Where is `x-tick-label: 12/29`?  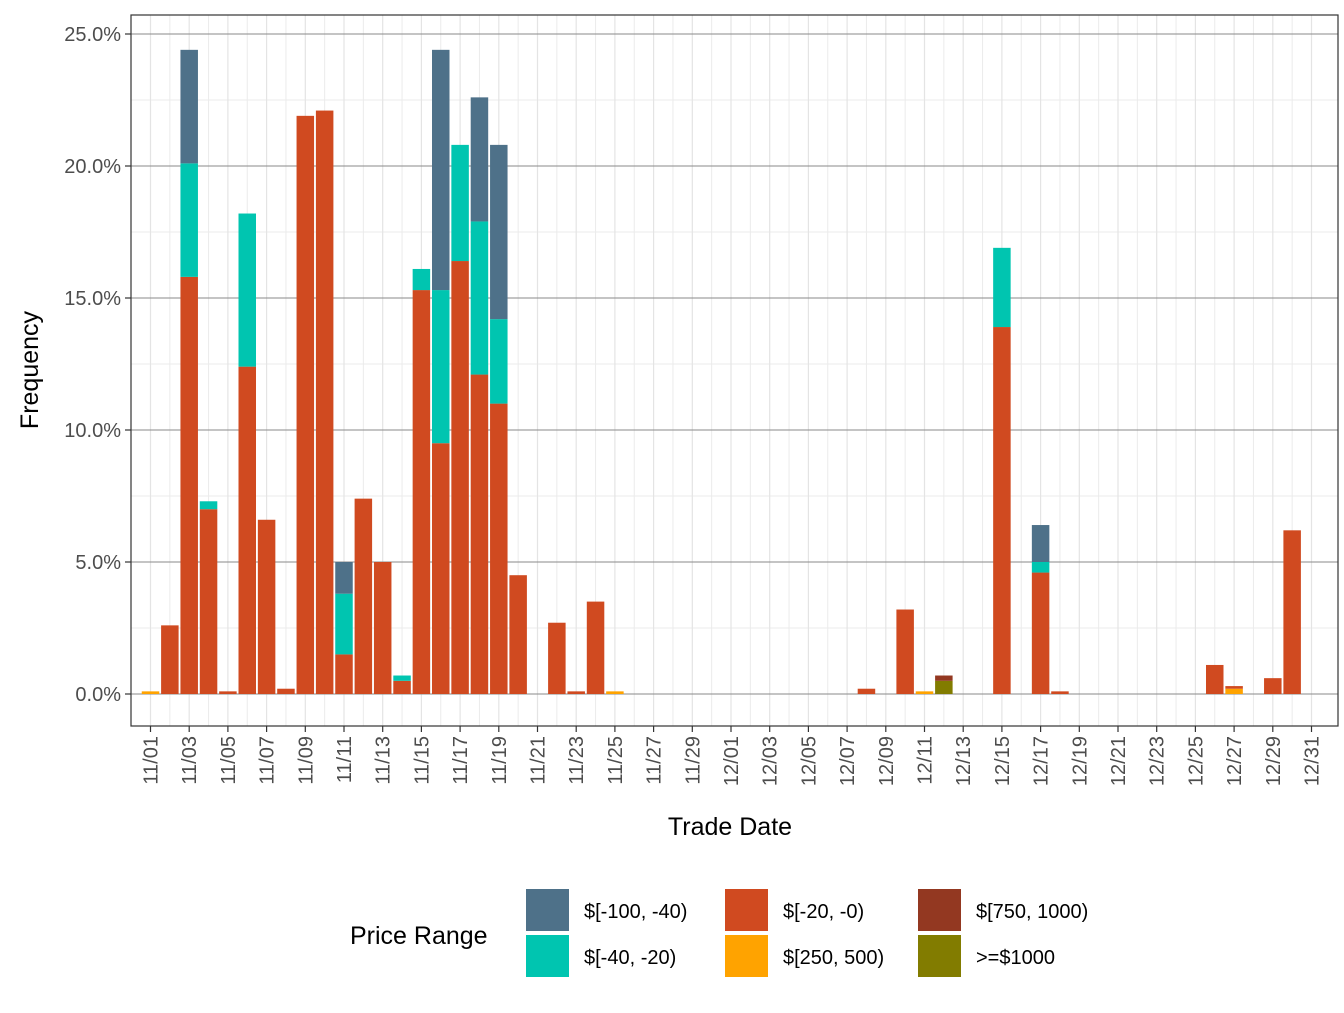
x-tick-label: 12/29 is located at coordinates (1274, 761).